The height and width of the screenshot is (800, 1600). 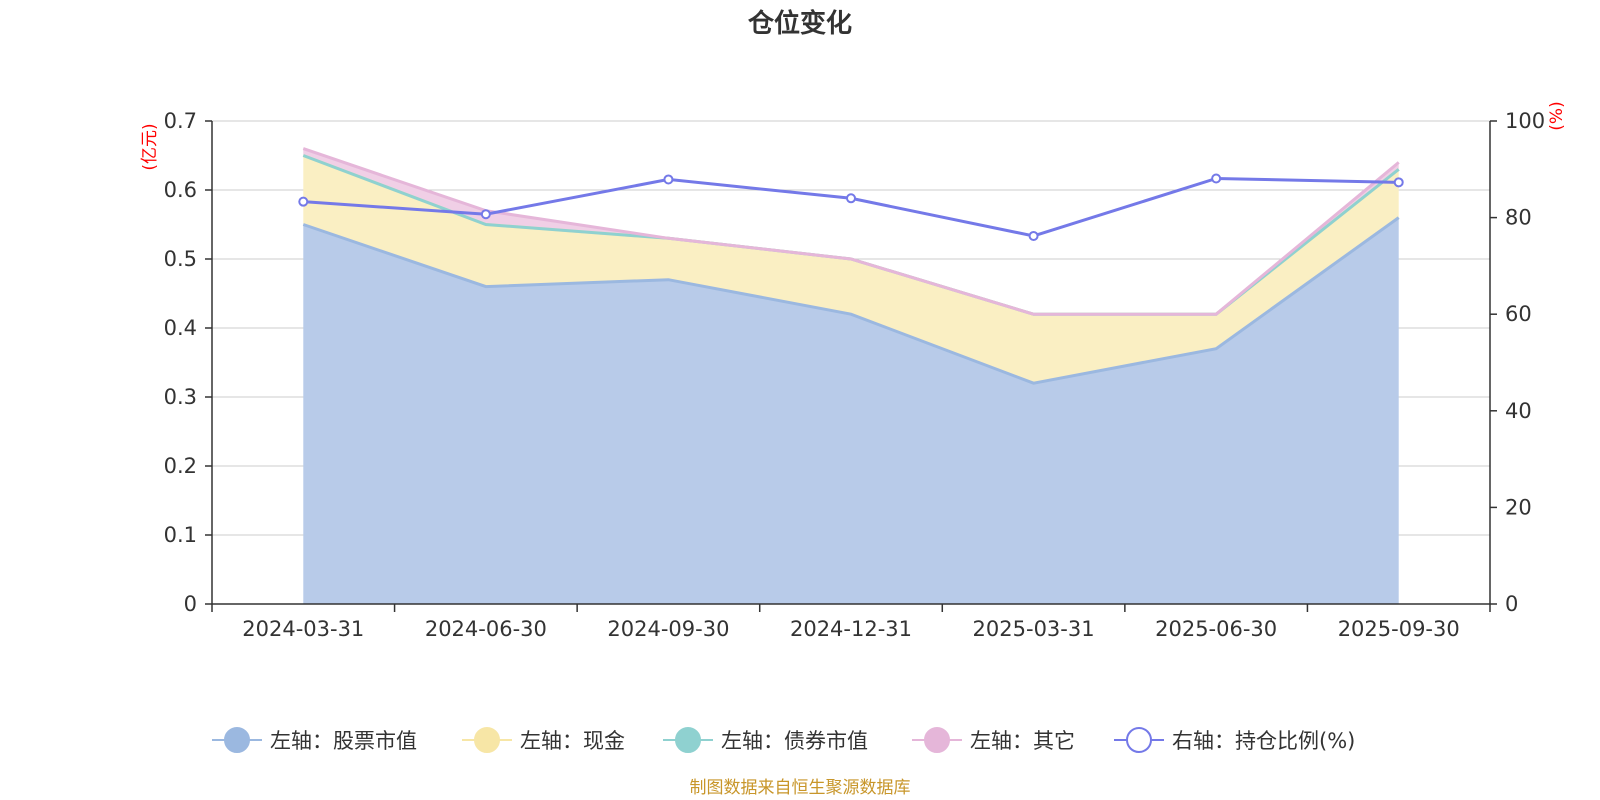 What do you see at coordinates (180, 535) in the screenshot?
I see `left-tick-label: 0.1` at bounding box center [180, 535].